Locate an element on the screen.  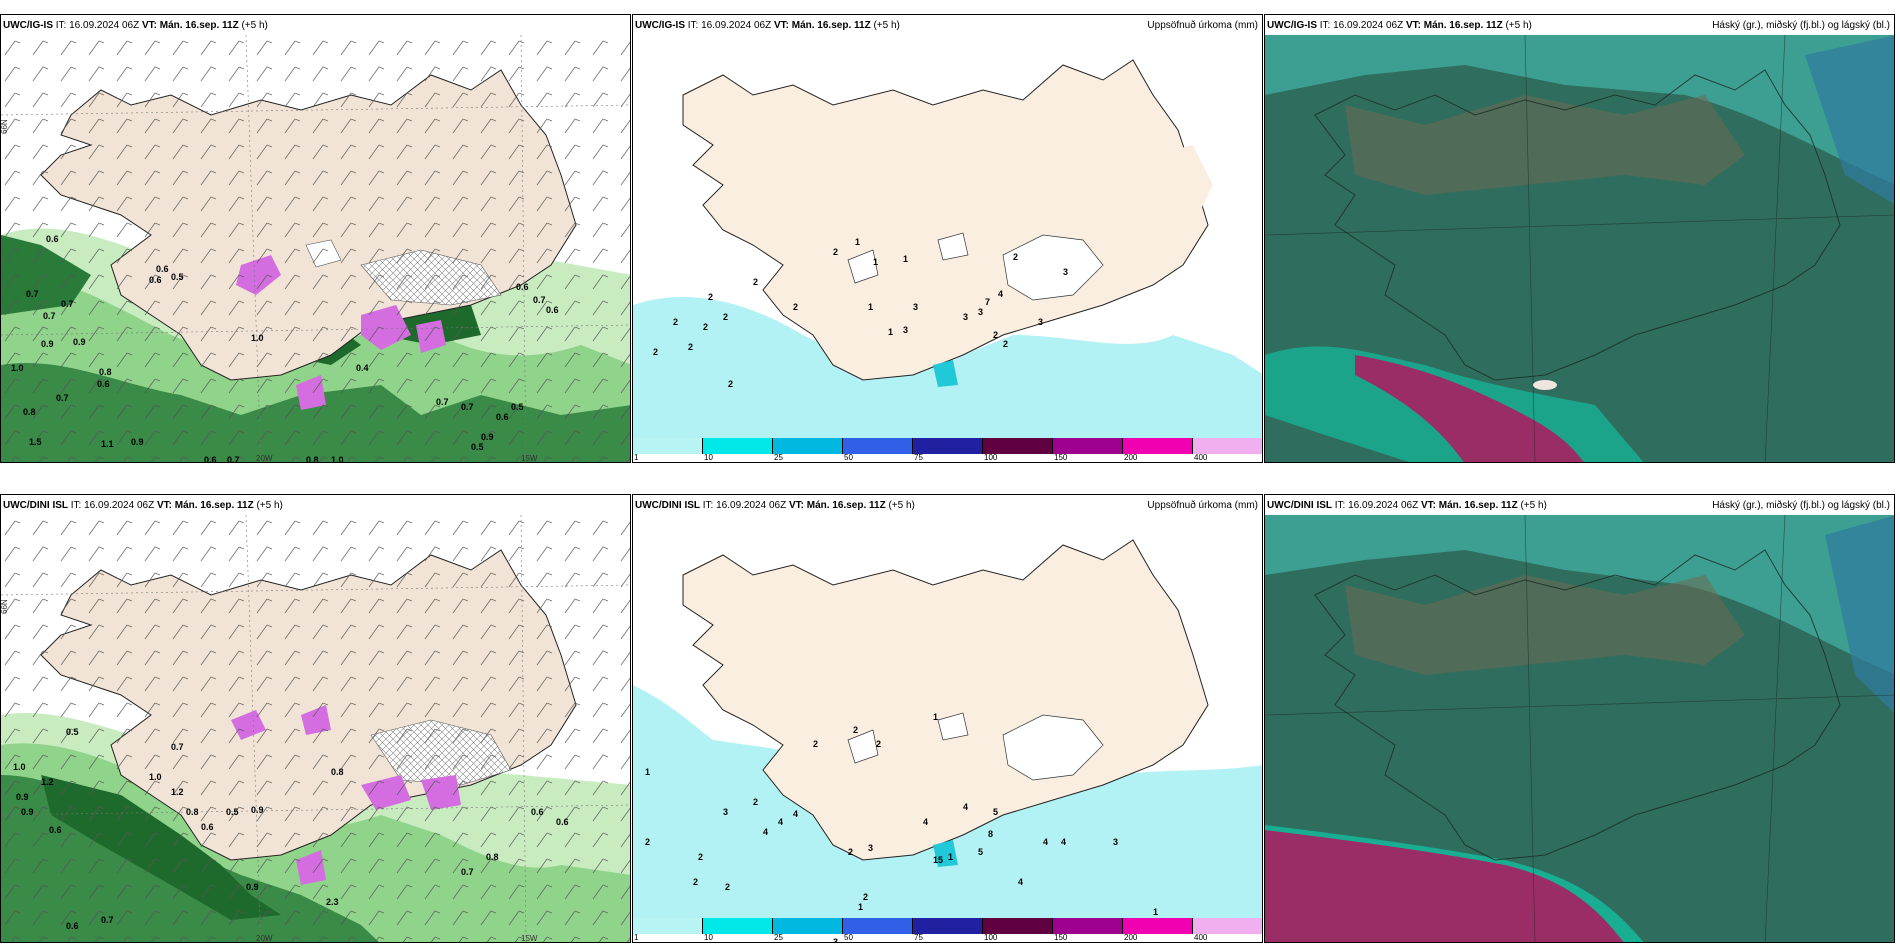
glacier-langjokull is located at coordinates (953, 726).